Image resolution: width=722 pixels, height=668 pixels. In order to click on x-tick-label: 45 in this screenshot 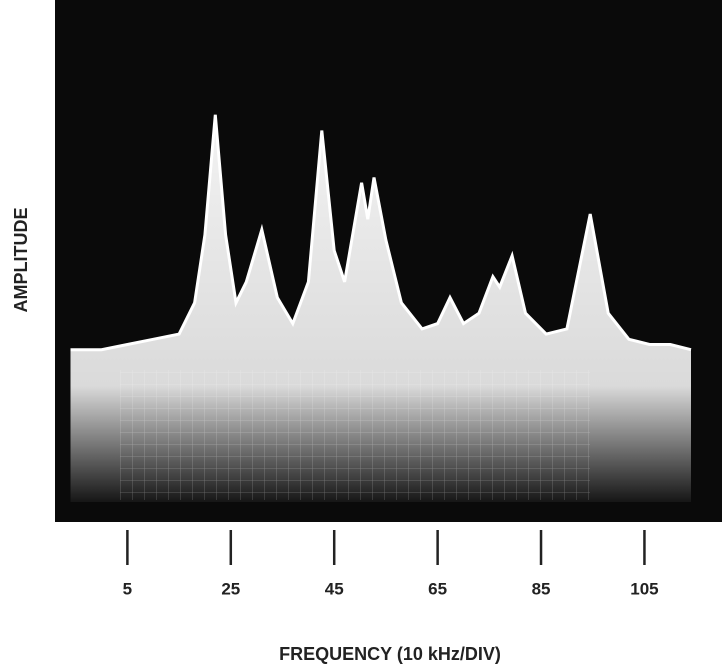, I will do `click(334, 588)`.